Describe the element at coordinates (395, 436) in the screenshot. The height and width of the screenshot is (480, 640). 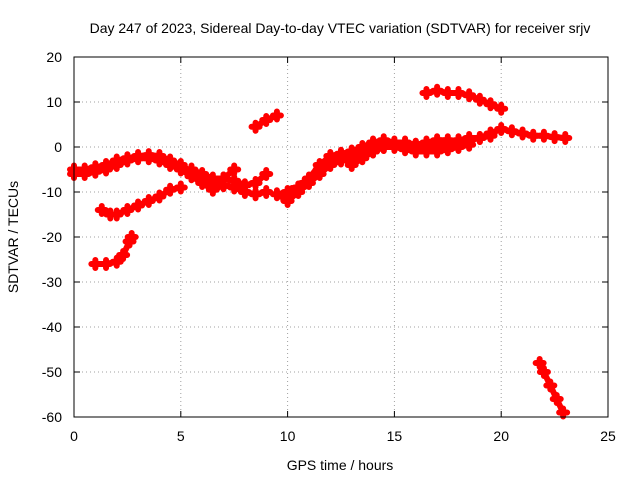
I see `x-tick-label: 15` at that location.